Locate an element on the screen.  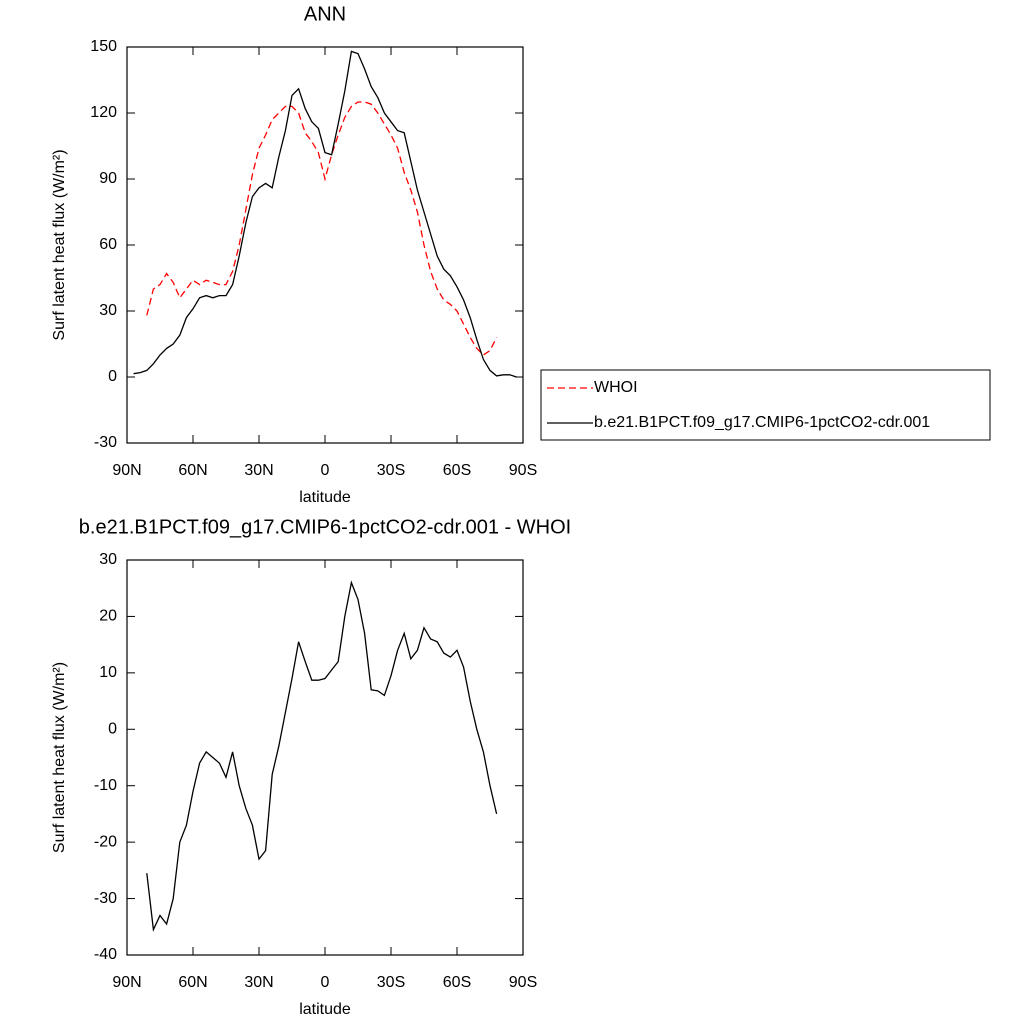
y-tick-label: 150 is located at coordinates (103, 46).